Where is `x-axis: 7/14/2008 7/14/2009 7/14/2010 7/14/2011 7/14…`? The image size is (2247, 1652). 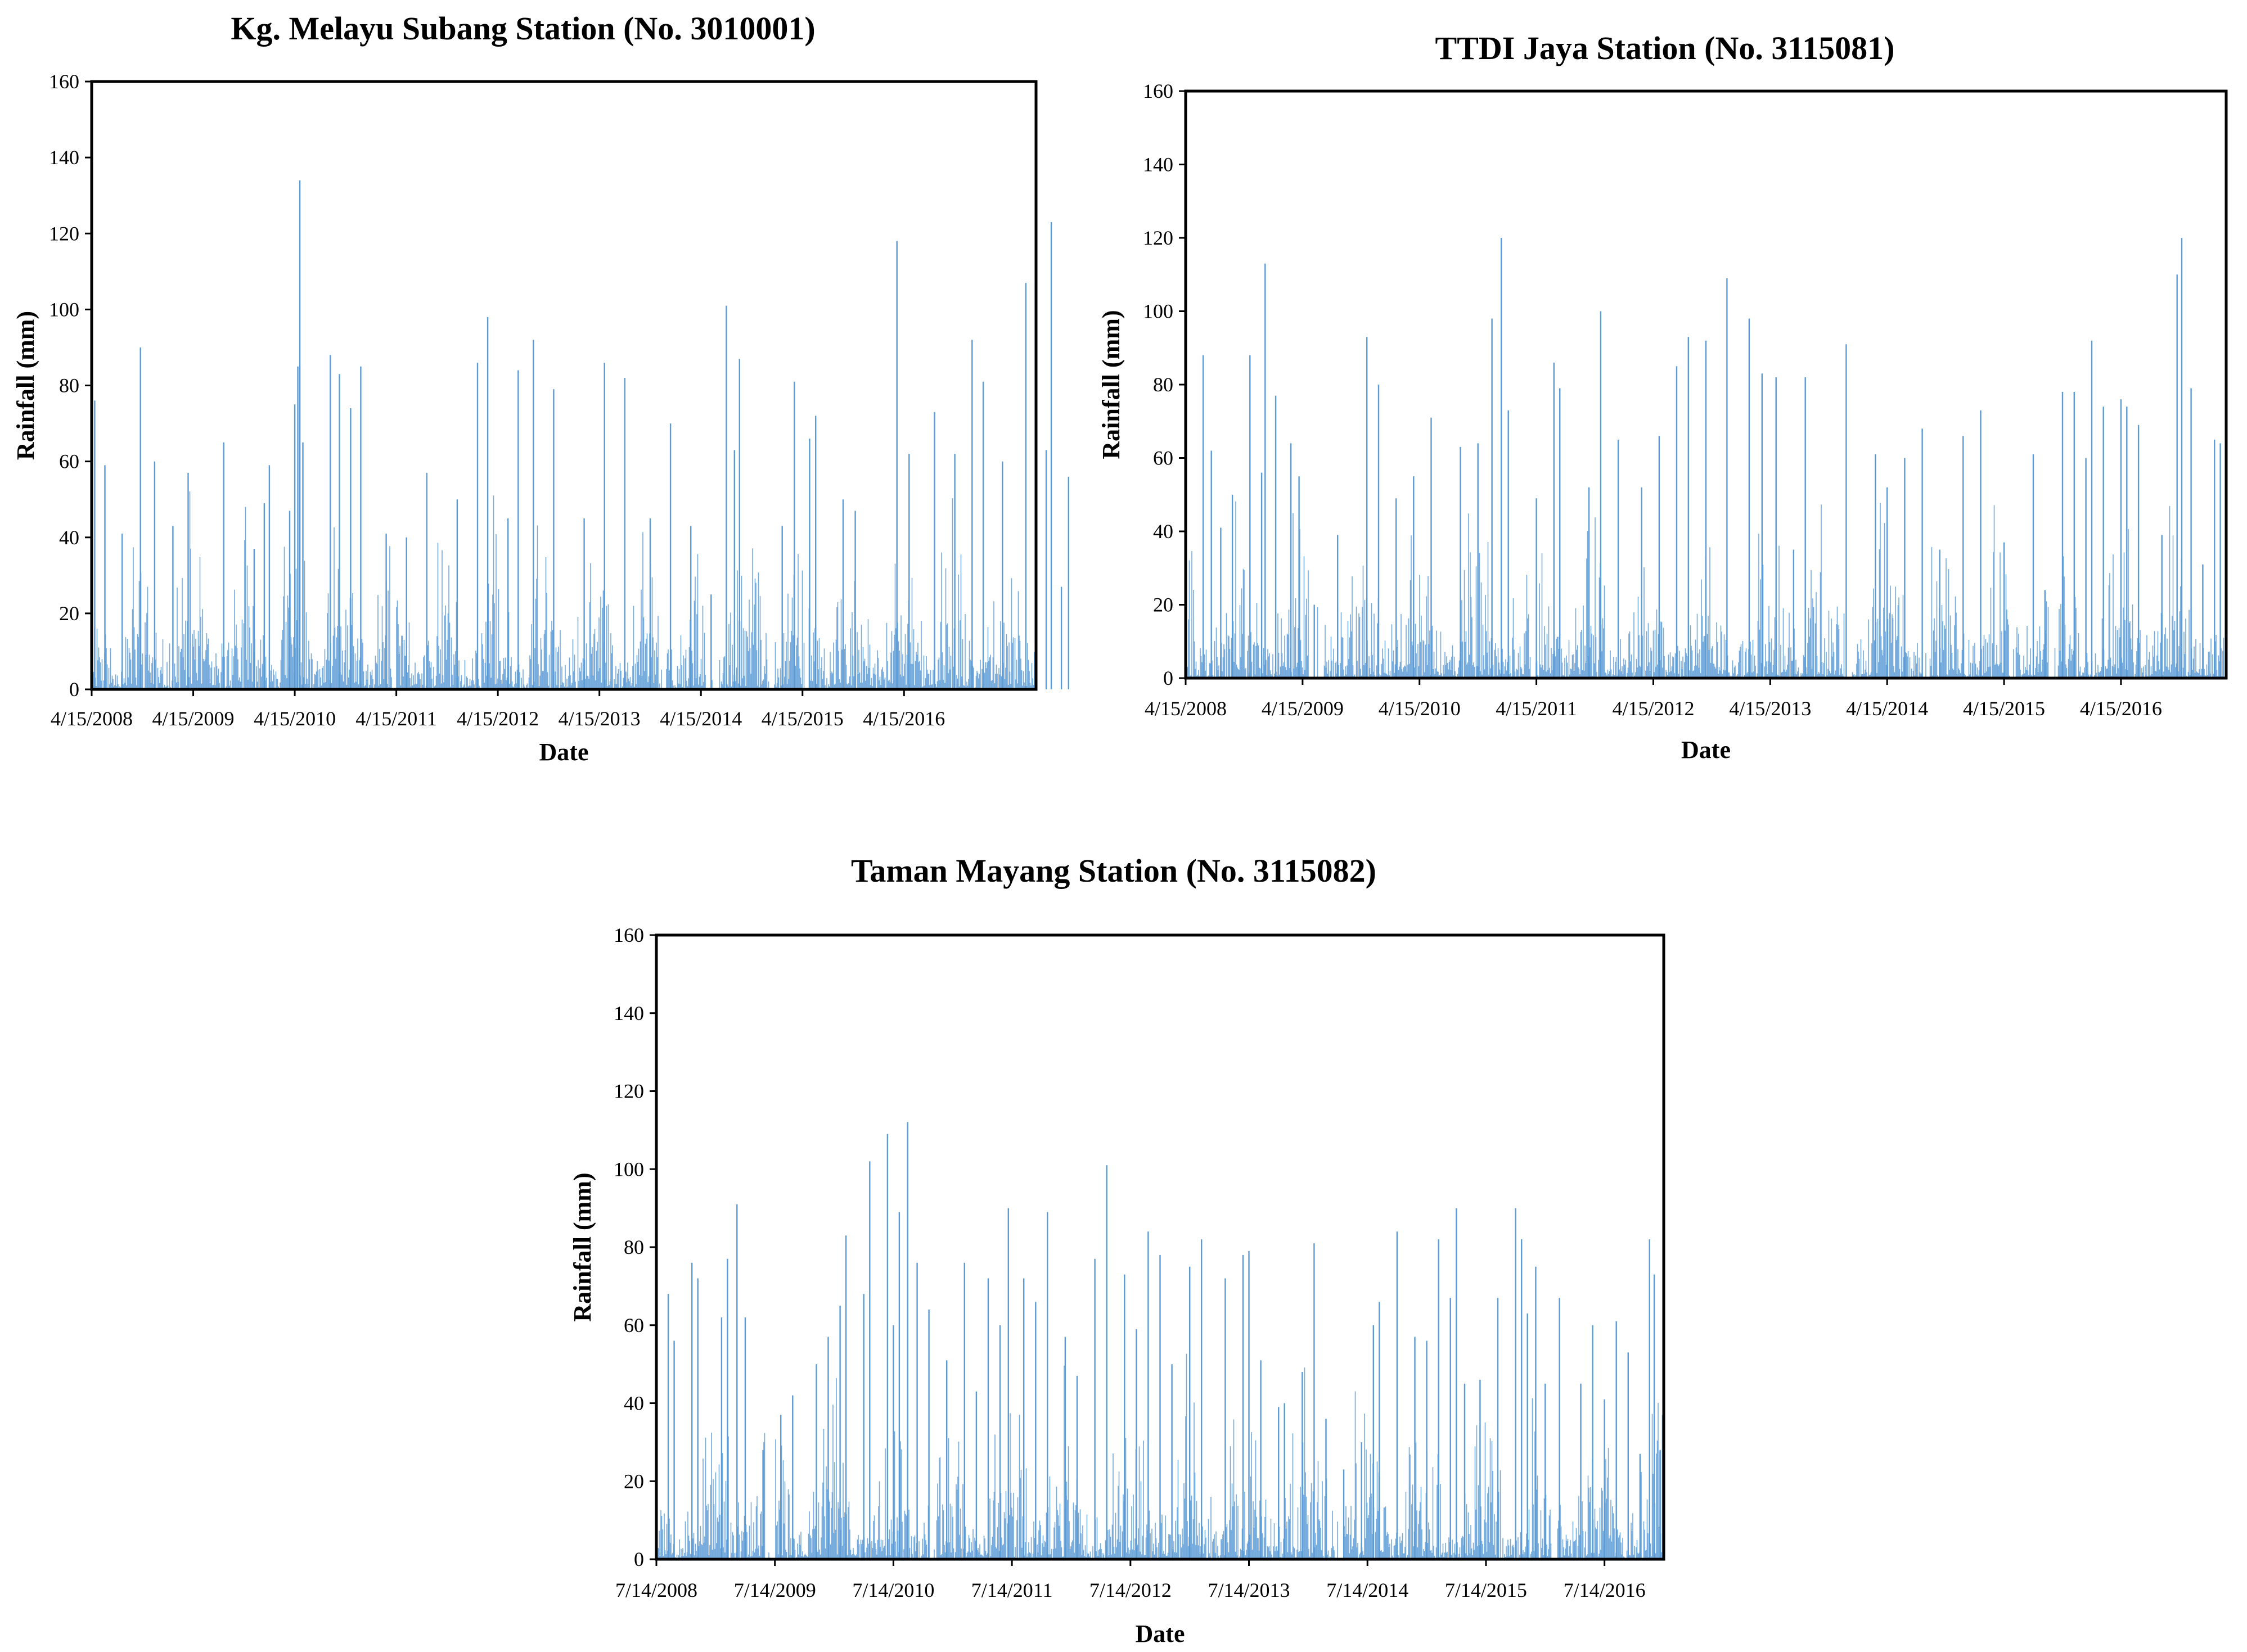 x-axis: 7/14/2008 7/14/2009 7/14/2010 7/14/2011 7/14… is located at coordinates (1130, 1580).